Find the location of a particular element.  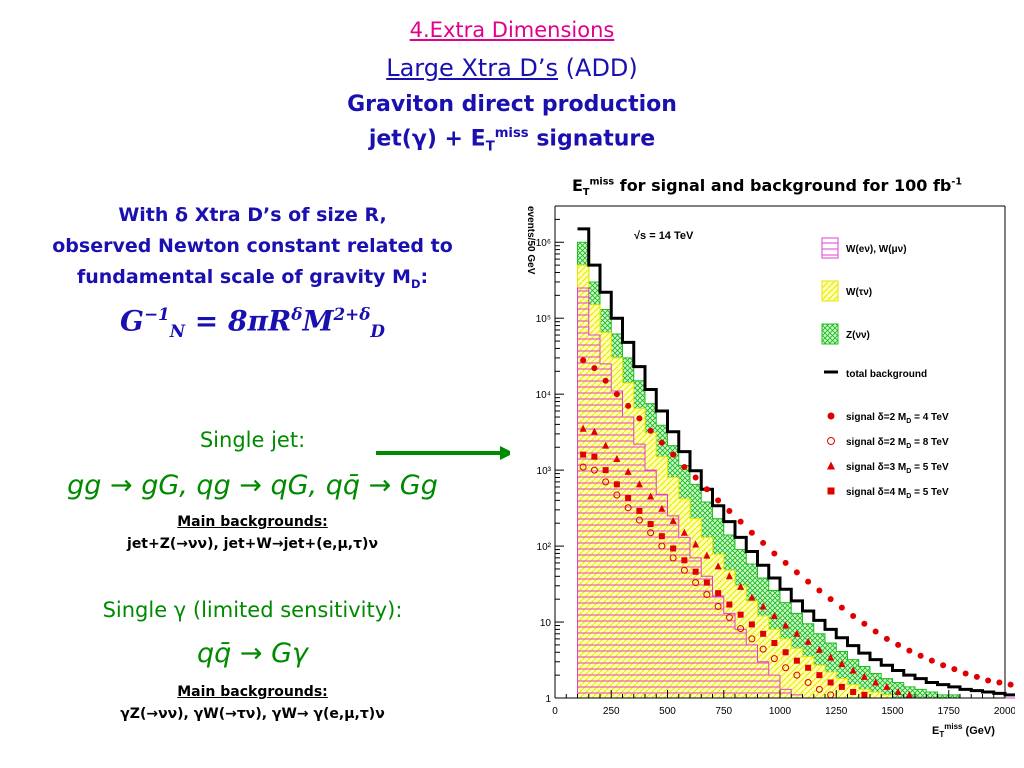

y-tick-label: 10⁵ is located at coordinates (543, 319).